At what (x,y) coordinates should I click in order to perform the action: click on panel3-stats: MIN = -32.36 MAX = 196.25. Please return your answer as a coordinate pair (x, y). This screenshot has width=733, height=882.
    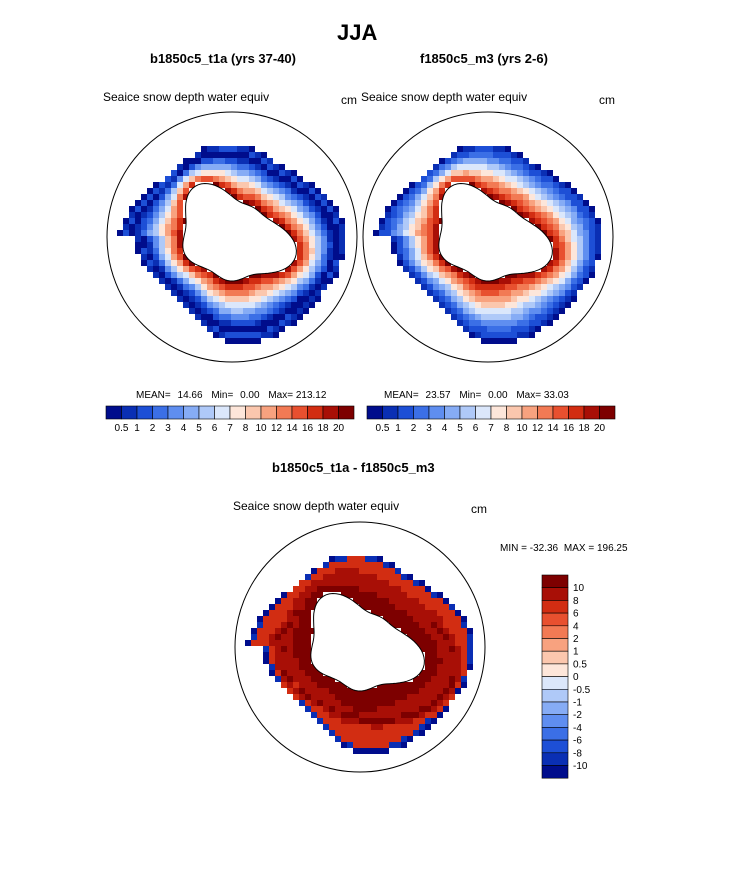
    Looking at the image, I should click on (564, 548).